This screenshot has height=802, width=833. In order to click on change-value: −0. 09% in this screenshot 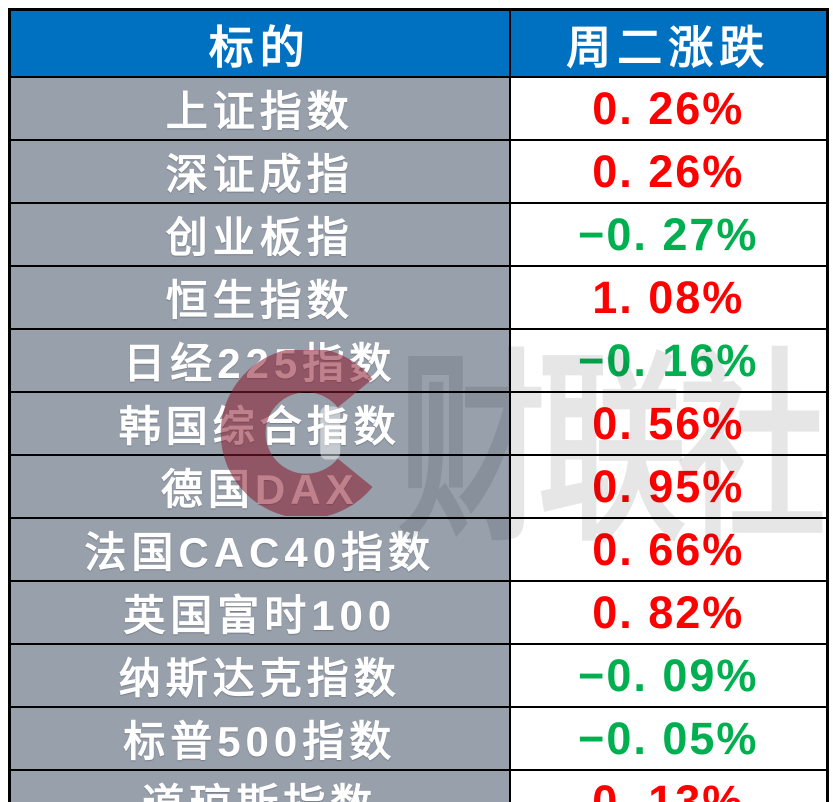, I will do `click(668, 675)`.